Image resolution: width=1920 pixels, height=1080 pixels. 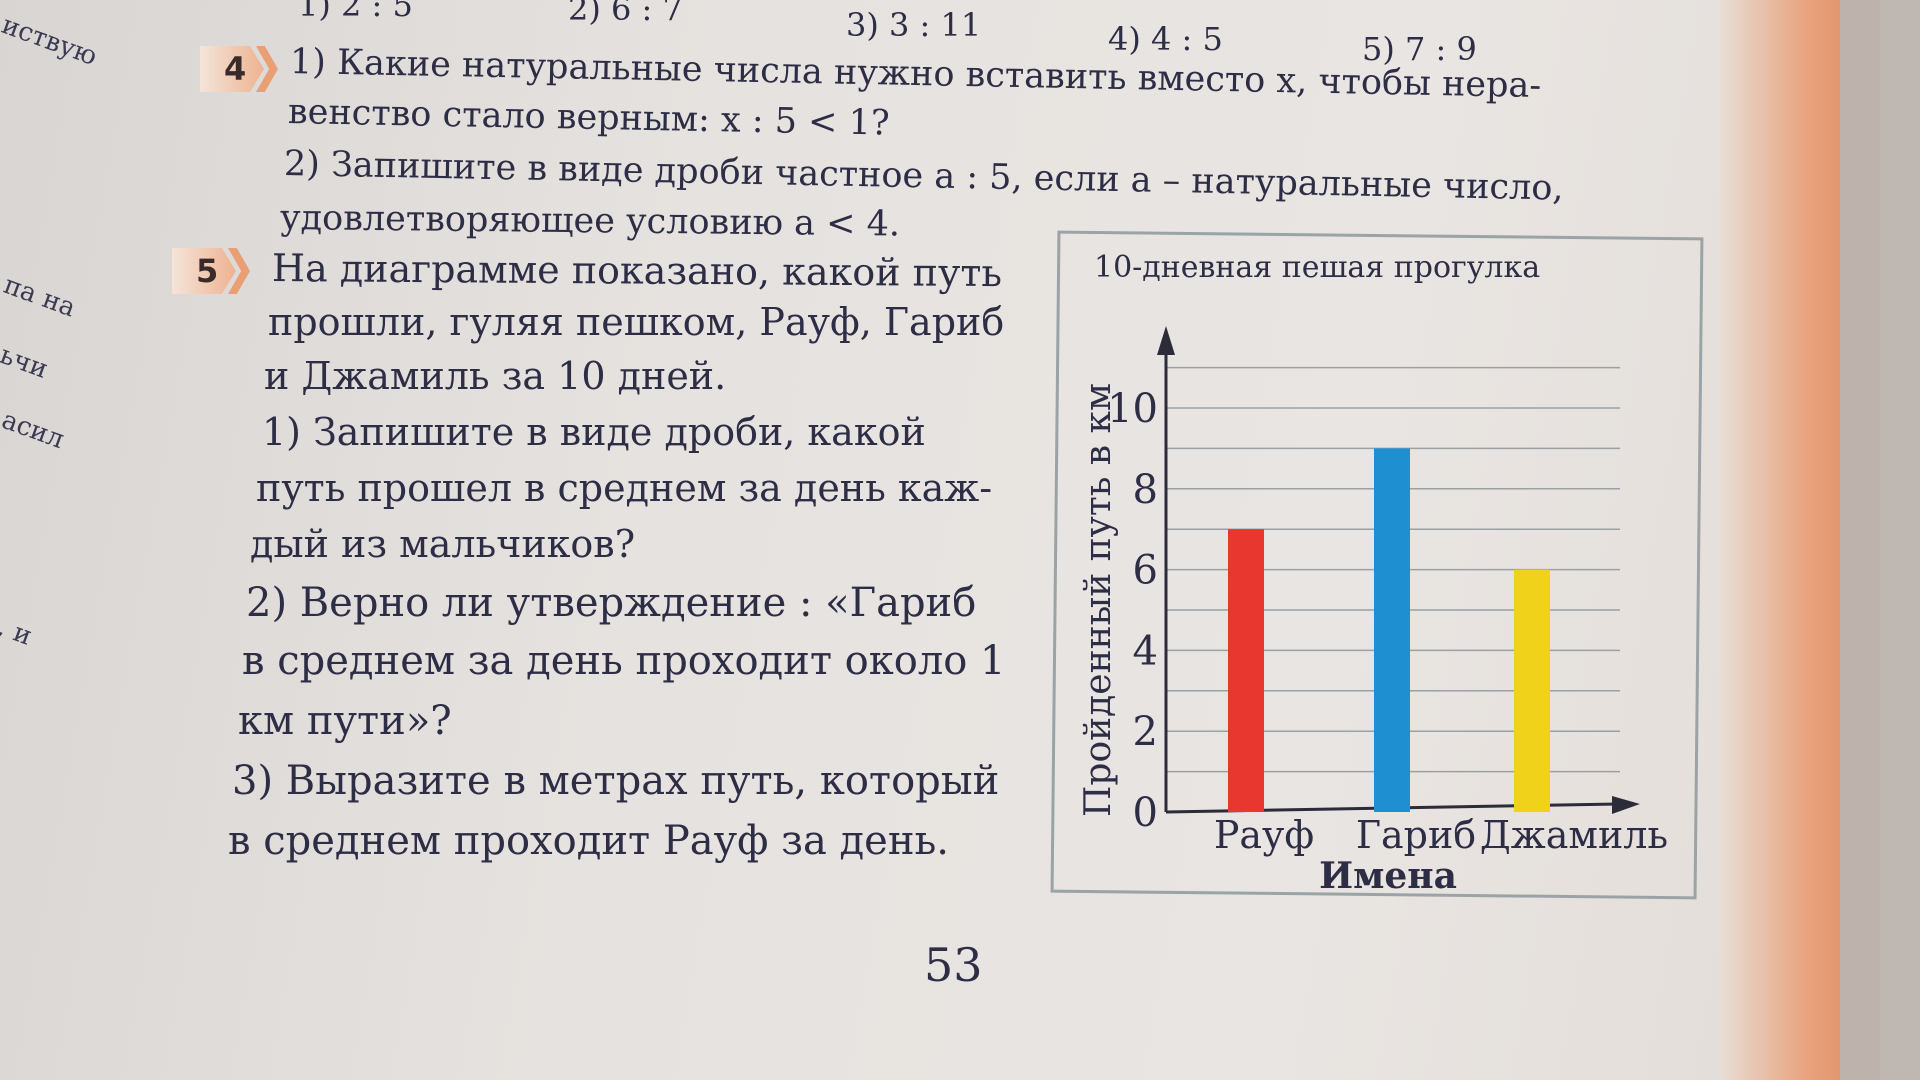 What do you see at coordinates (611, 603) in the screenshot?
I see `task5-line: 2) Верно ли утверждение : «Гариб` at bounding box center [611, 603].